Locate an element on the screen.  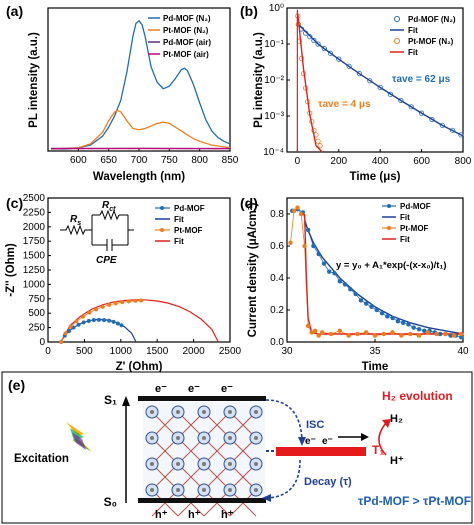
decay-label: Decay (τ) is located at coordinates (328, 482).